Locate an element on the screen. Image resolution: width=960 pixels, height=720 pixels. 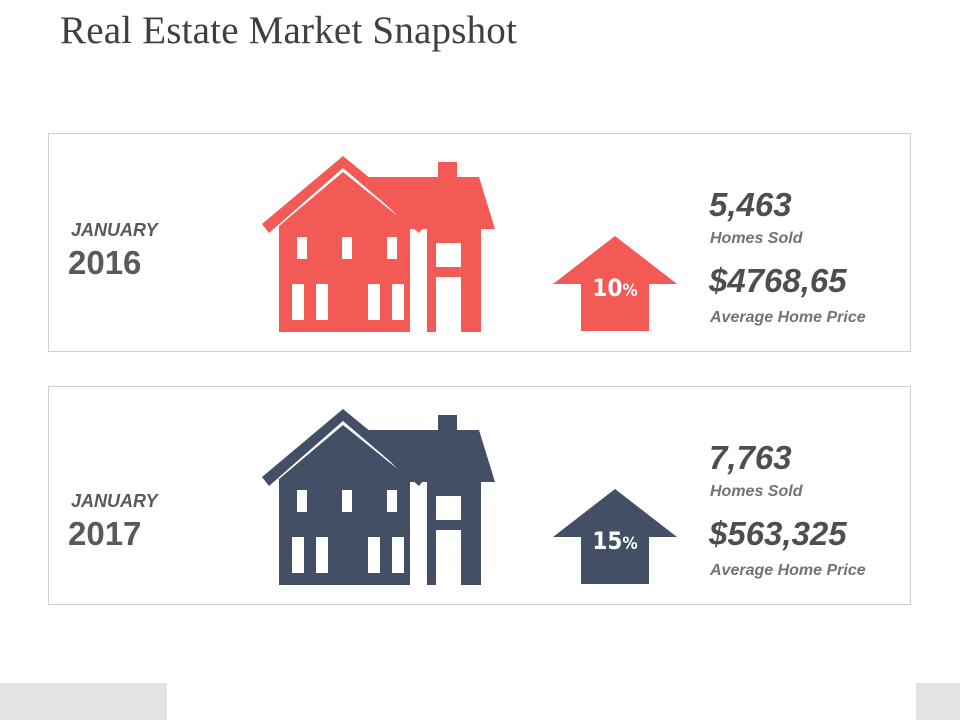
footer-bar-left is located at coordinates (83, 701).